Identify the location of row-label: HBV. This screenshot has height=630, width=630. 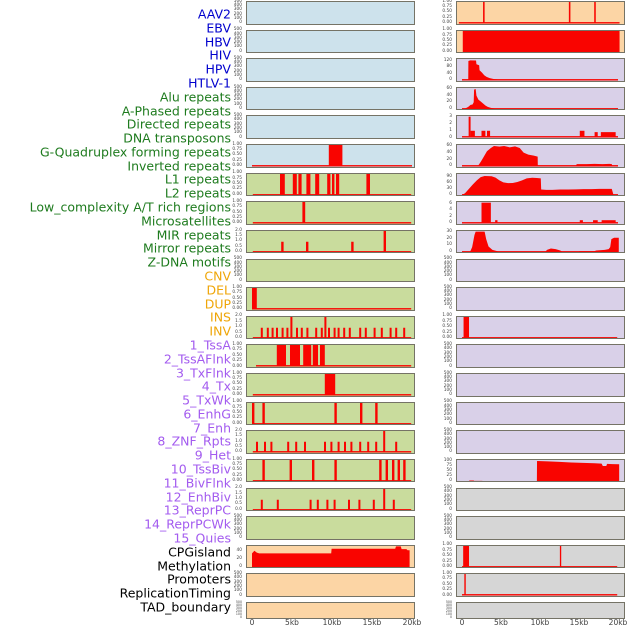
(217, 42).